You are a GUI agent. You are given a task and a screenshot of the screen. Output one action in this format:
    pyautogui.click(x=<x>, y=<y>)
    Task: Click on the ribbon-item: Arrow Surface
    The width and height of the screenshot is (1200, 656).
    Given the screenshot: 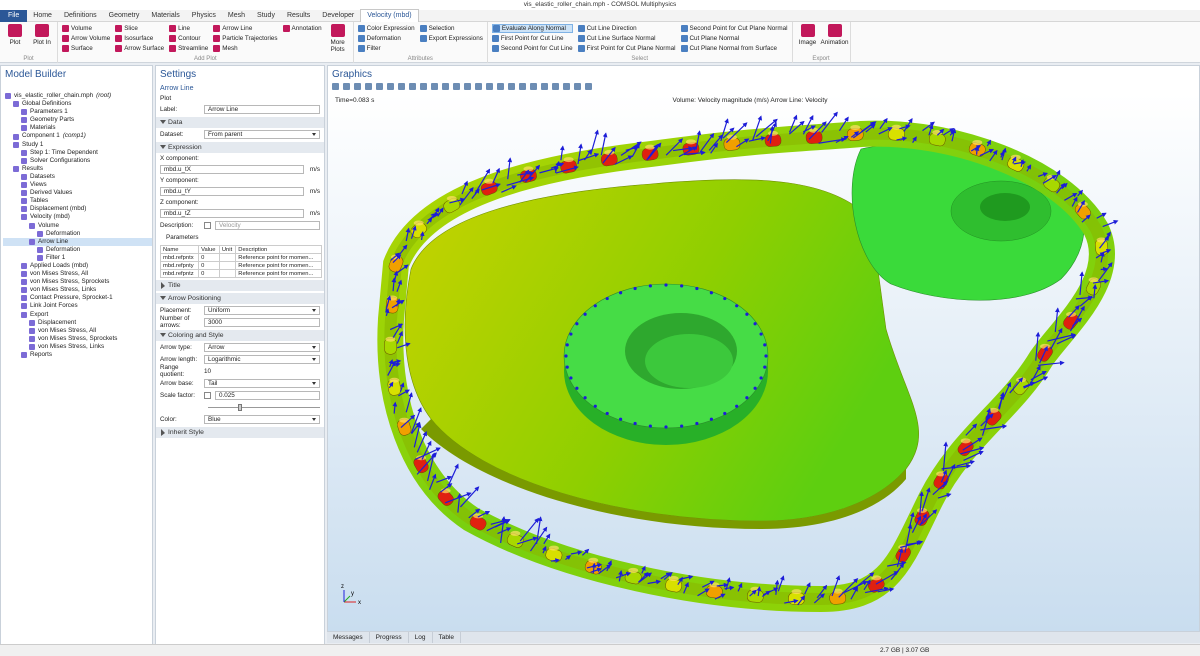 What is the action you would take?
    pyautogui.click(x=139, y=48)
    